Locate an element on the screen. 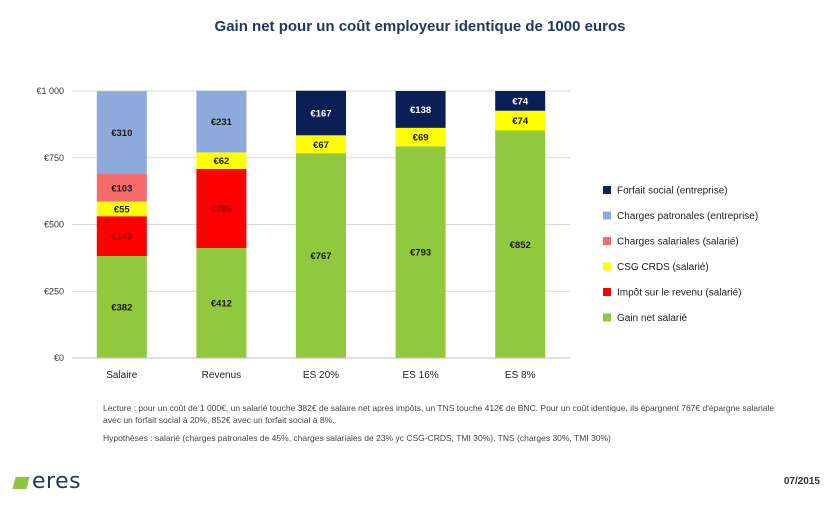 This screenshot has height=505, width=840. data-label: €382 is located at coordinates (121, 308).